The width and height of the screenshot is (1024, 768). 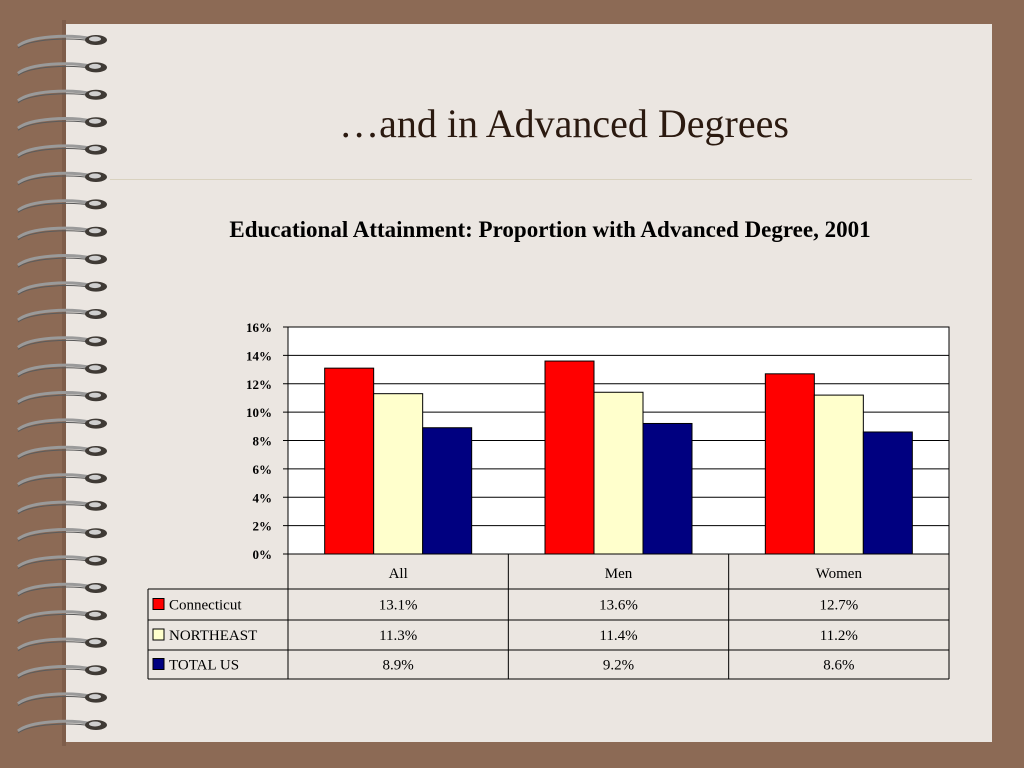 I want to click on y-tick-label: 16%, so click(x=259, y=327).